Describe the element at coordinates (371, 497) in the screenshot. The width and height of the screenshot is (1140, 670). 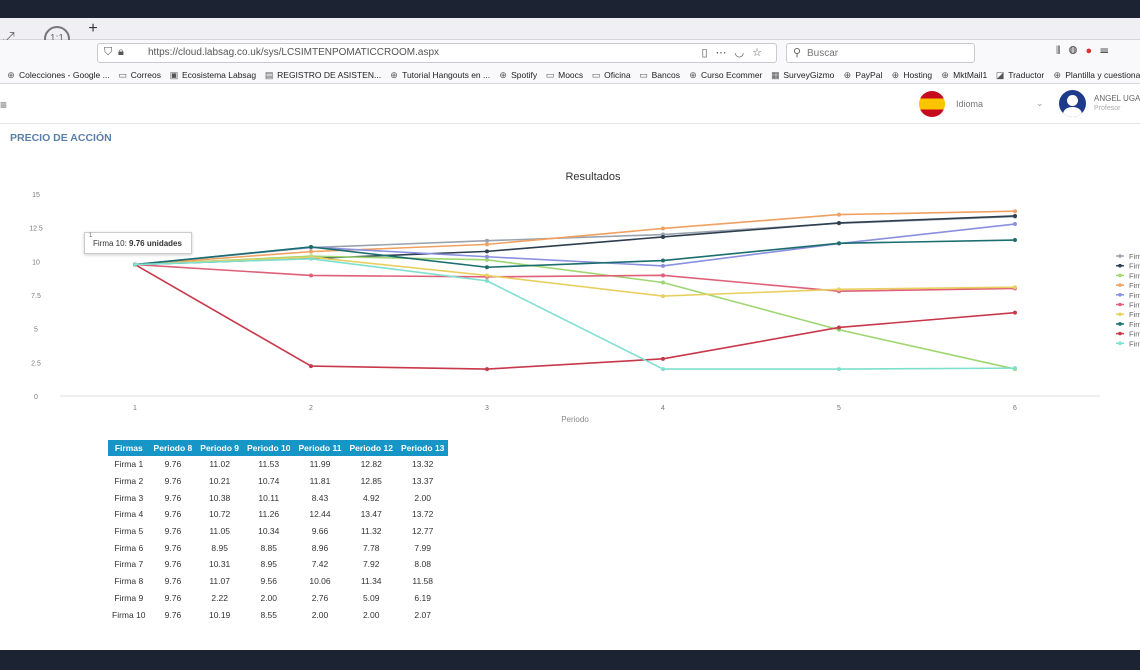
I see `value-cell: 4.92` at that location.